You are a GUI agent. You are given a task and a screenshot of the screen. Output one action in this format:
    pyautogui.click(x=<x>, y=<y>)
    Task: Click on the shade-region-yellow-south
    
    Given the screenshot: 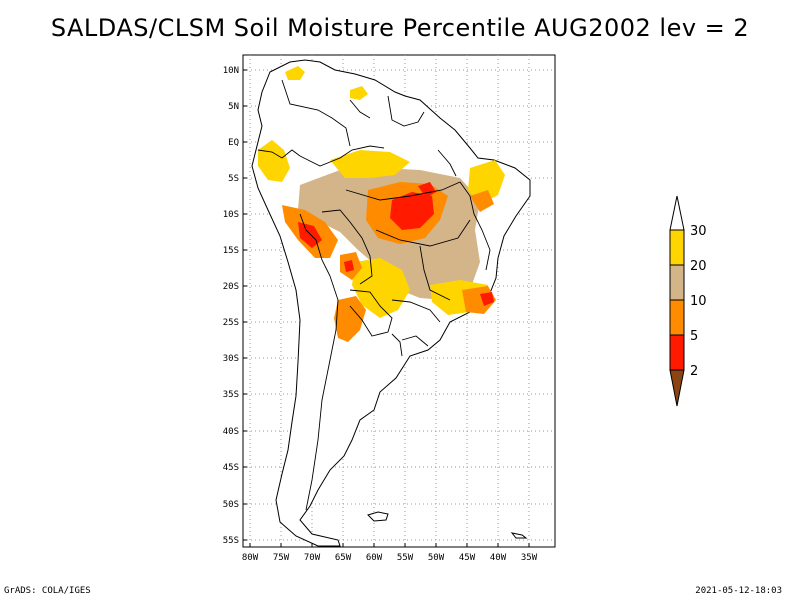 What is the action you would take?
    pyautogui.click(x=381, y=288)
    